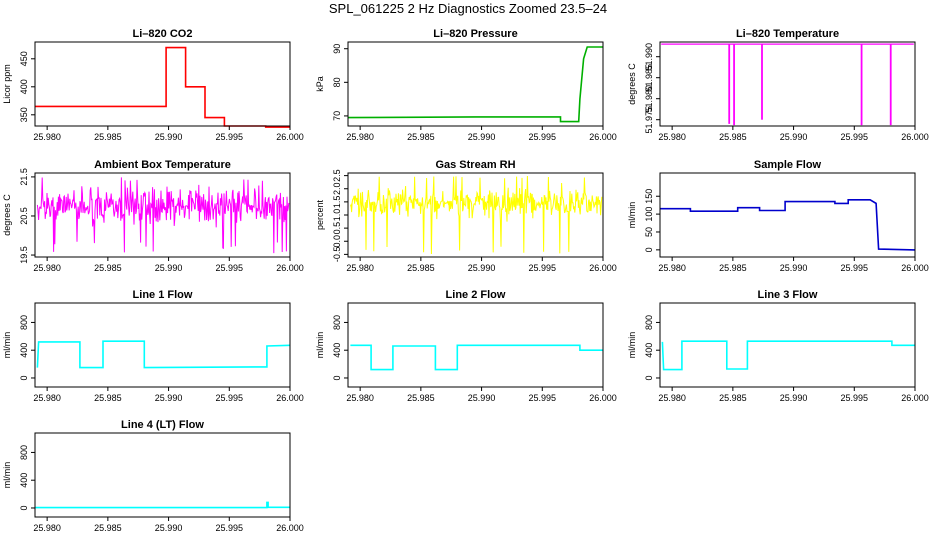 This screenshot has width=936, height=540. What do you see at coordinates (24, 58) in the screenshot?
I see `y-tick-label: 450` at bounding box center [24, 58].